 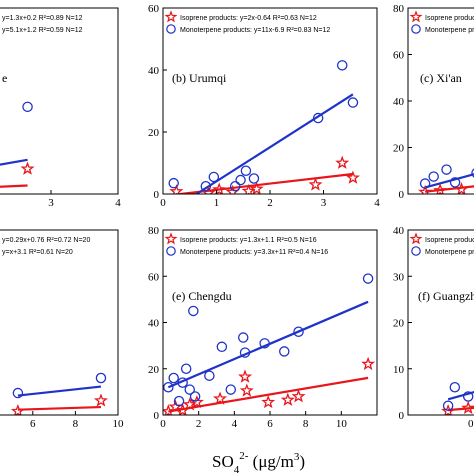 I want to click on x-tick-label-d: 6, so click(x=33, y=424).